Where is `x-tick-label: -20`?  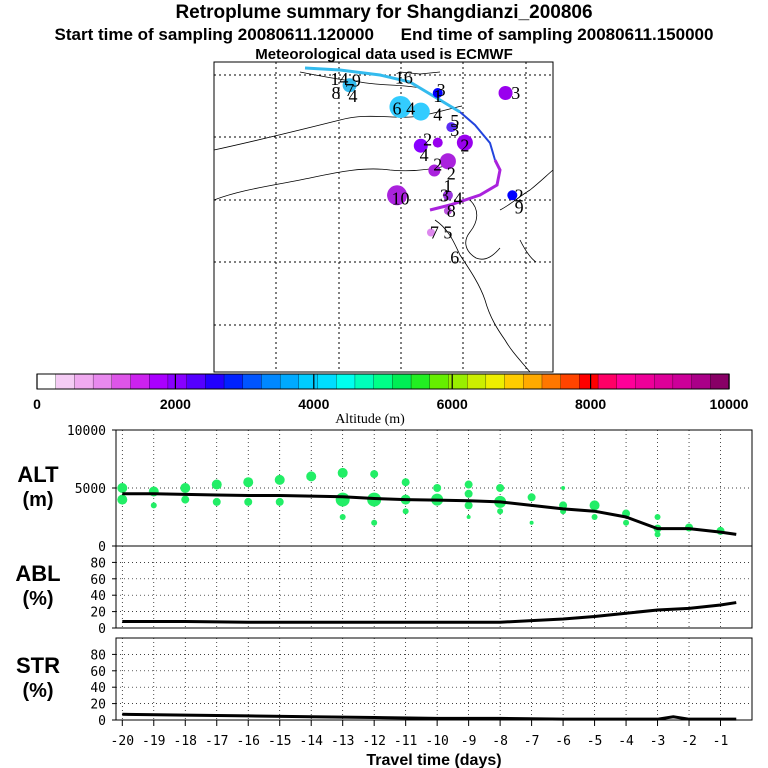
x-tick-label: -20 is located at coordinates (122, 741).